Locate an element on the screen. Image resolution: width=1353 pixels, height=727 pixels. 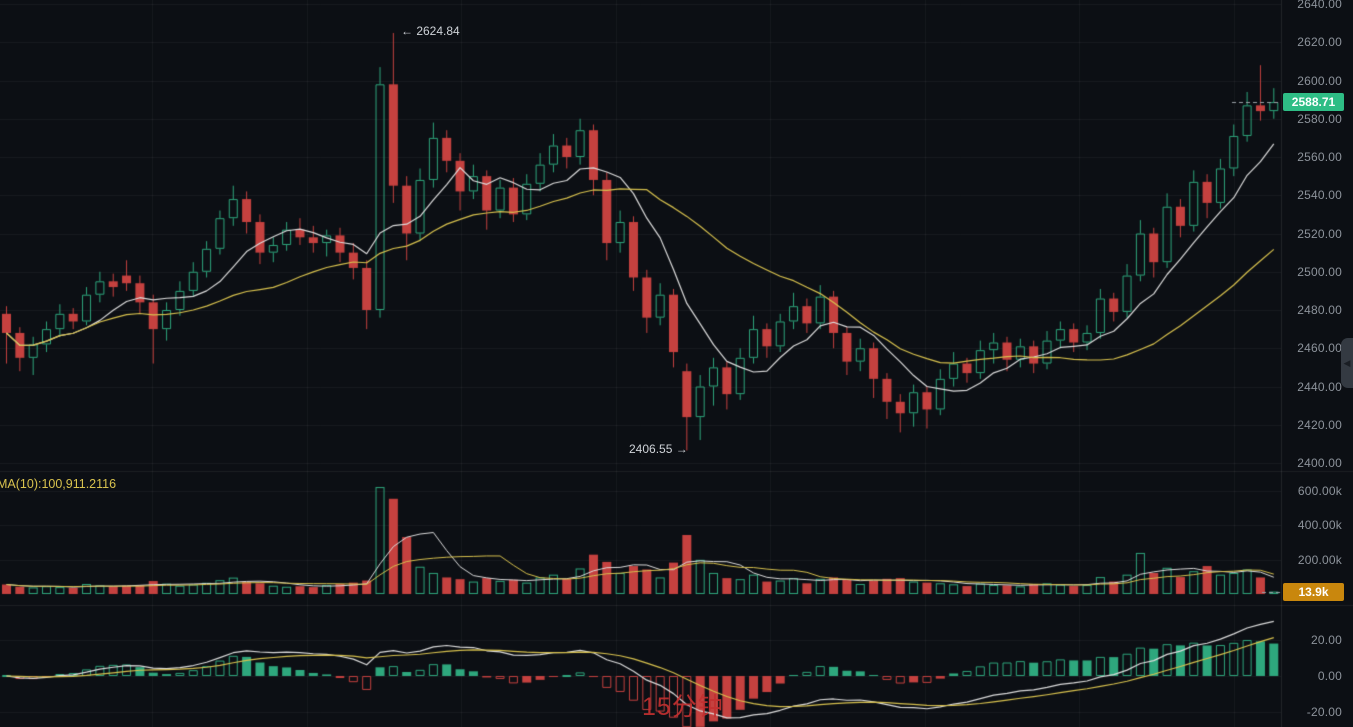
current-volume-badge: 13.9k is located at coordinates (1313, 592).